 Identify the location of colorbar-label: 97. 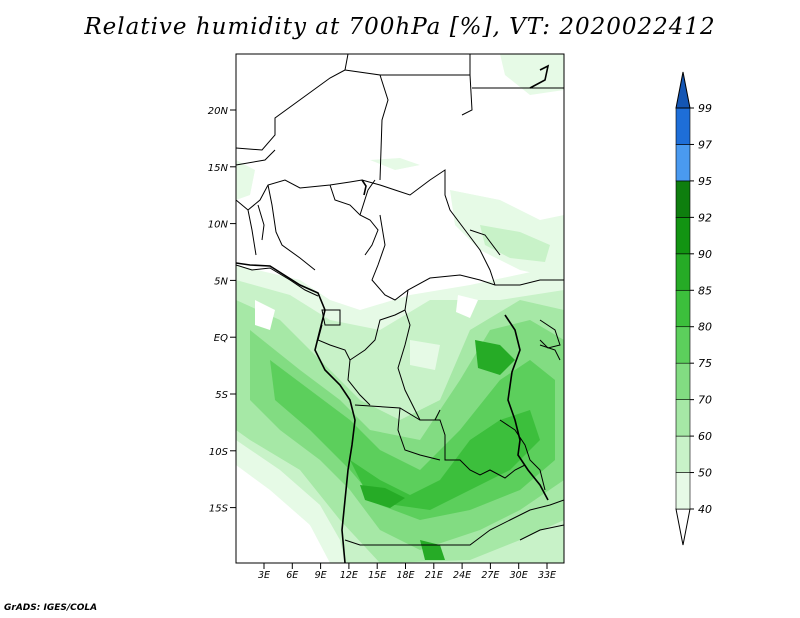
(705, 144).